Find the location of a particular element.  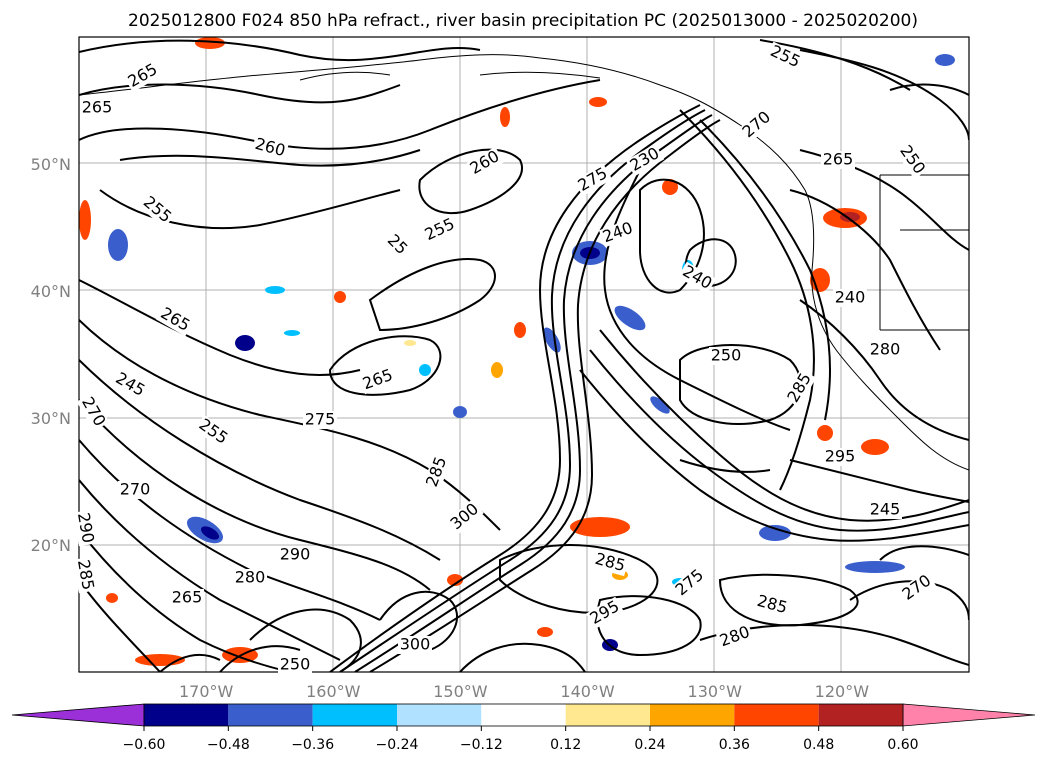

lat-label: 30°N is located at coordinates (51, 418).